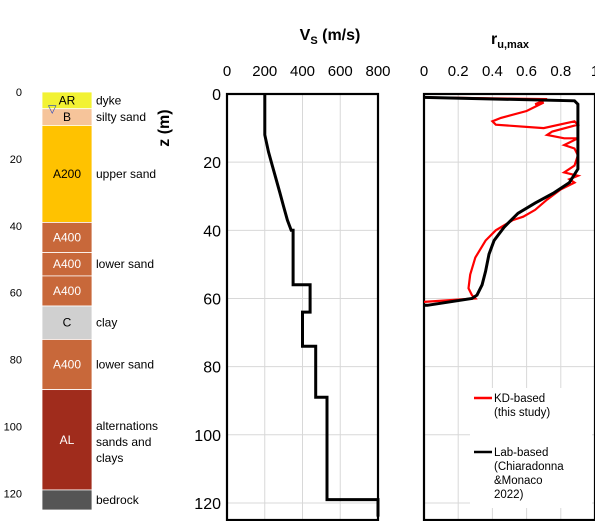 The image size is (595, 521). What do you see at coordinates (212, 299) in the screenshot?
I see `y-tick-label: 60` at bounding box center [212, 299].